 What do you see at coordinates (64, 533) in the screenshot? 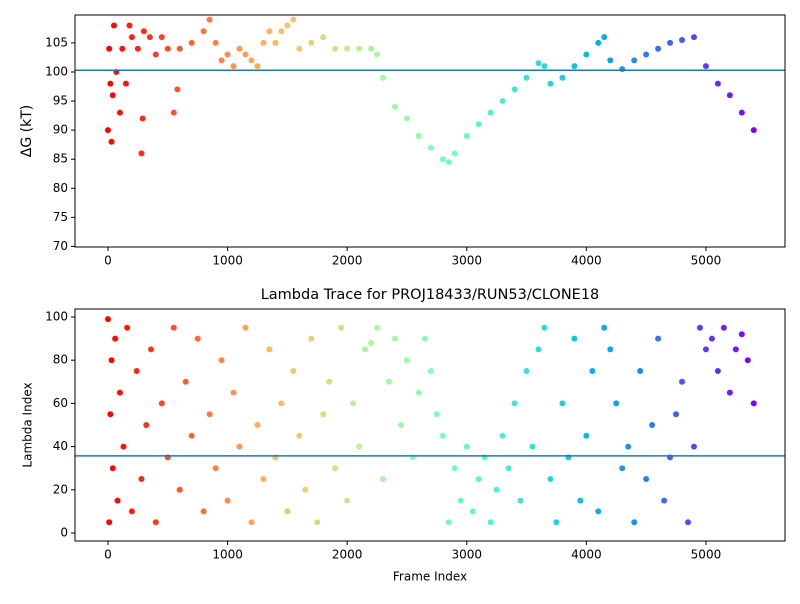
I see `y-tick-label: 0` at bounding box center [64, 533].